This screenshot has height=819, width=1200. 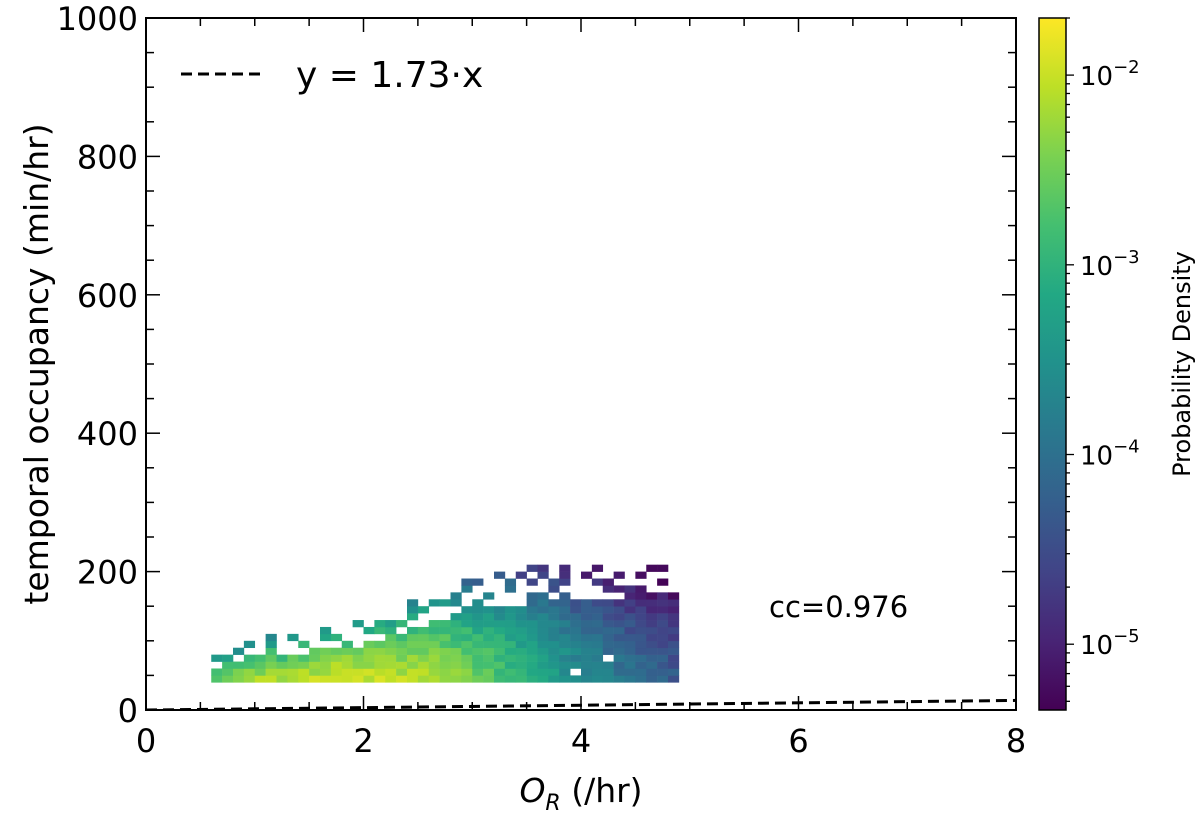 What do you see at coordinates (107, 434) in the screenshot?
I see `y-tick-label: 400` at bounding box center [107, 434].